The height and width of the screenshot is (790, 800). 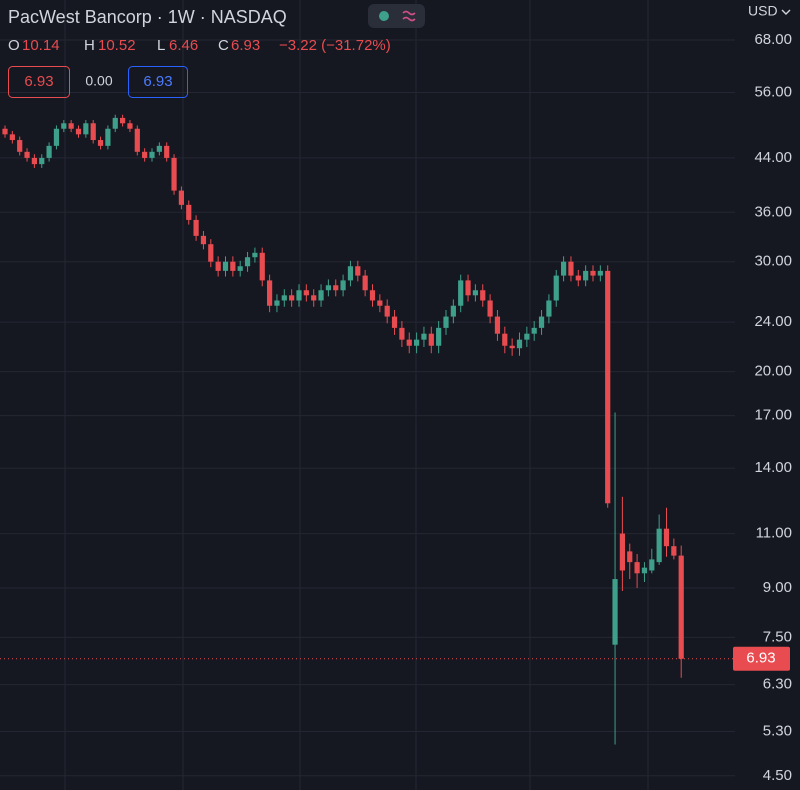 I want to click on change: −3.22 (−31.72%), so click(x=335, y=45).